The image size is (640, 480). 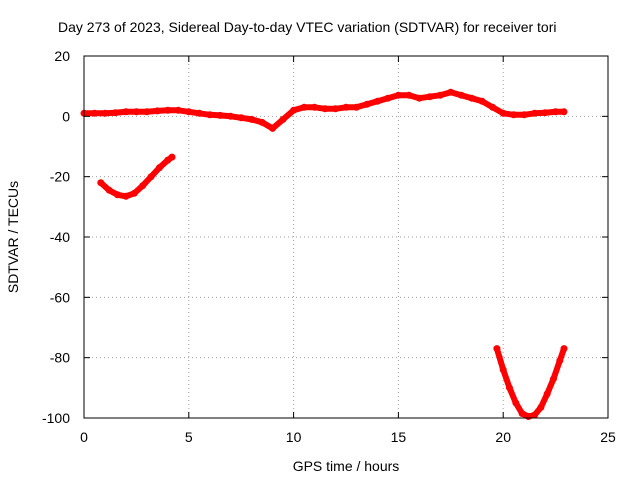 I want to click on x-tick-label: 5, so click(x=189, y=437).